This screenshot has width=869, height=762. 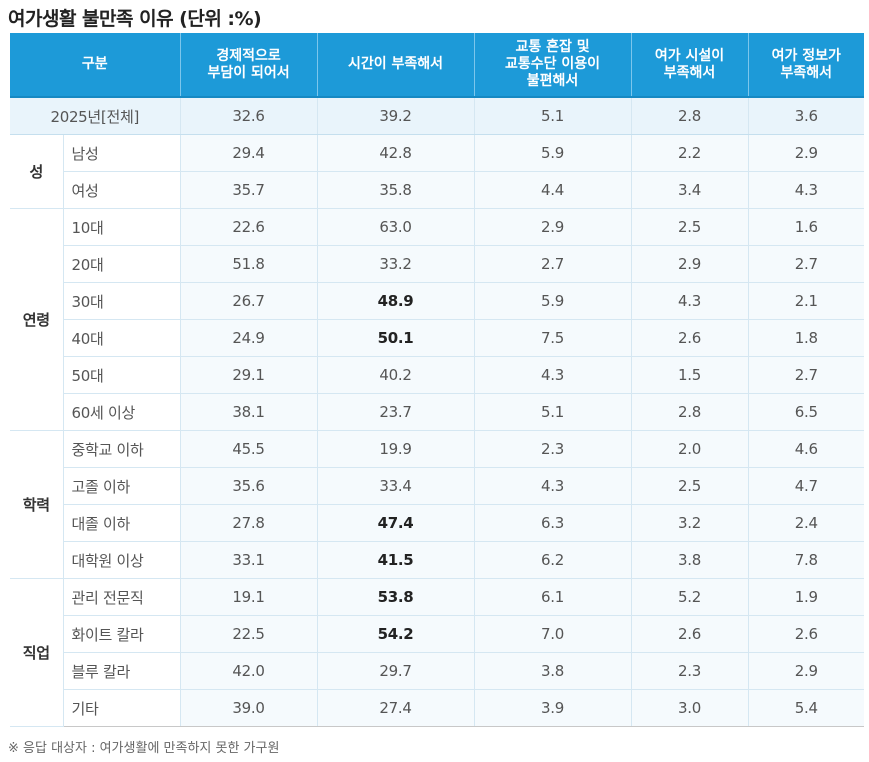 What do you see at coordinates (689, 523) in the screenshot?
I see `cell-value: 3.2` at bounding box center [689, 523].